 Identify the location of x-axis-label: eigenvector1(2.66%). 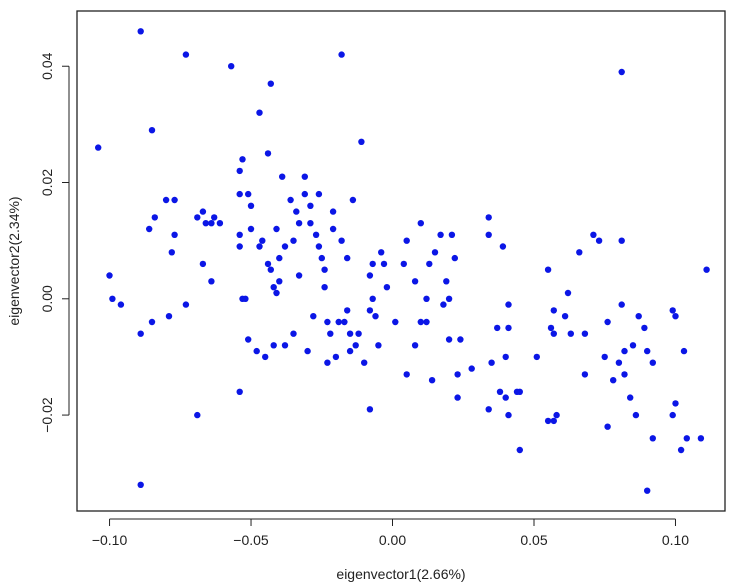
(400, 574).